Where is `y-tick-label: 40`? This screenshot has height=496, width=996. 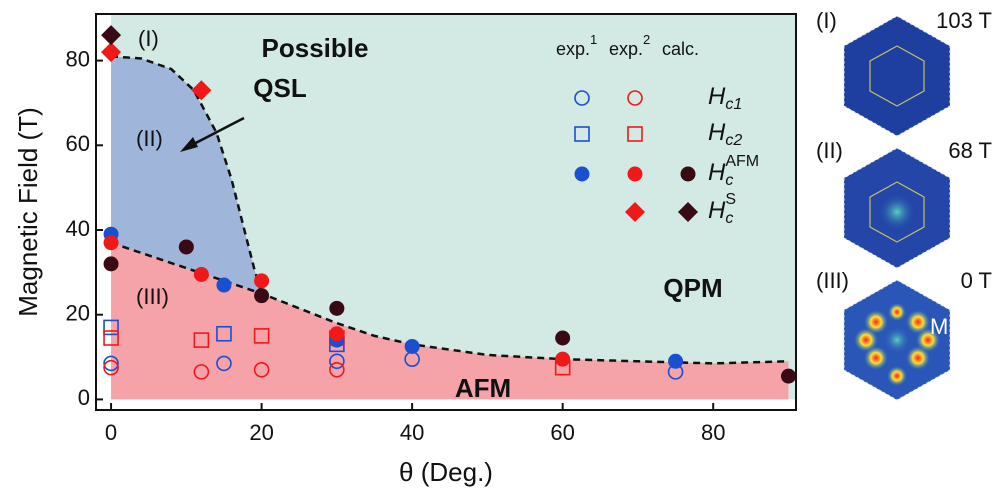 y-tick-label: 40 is located at coordinates (78, 228).